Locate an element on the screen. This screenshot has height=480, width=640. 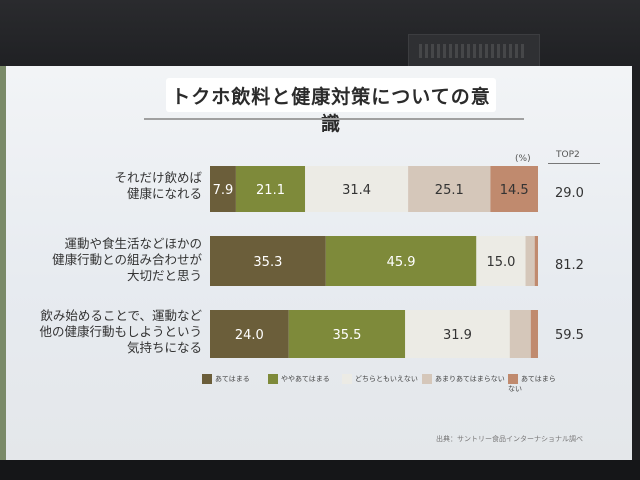
question-1-line-1: それだけ飲めば is located at coordinates (158, 177).